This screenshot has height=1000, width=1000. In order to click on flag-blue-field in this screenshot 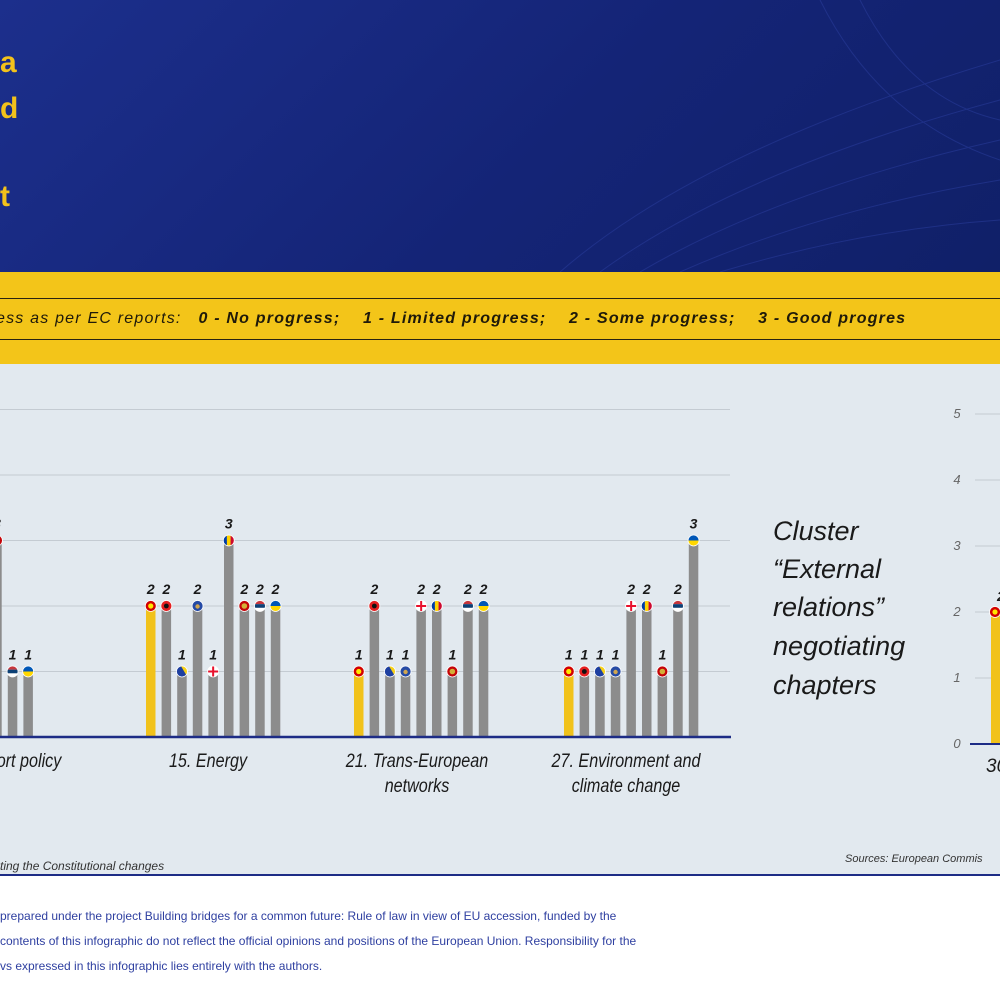, I will do `click(600, 671)`.